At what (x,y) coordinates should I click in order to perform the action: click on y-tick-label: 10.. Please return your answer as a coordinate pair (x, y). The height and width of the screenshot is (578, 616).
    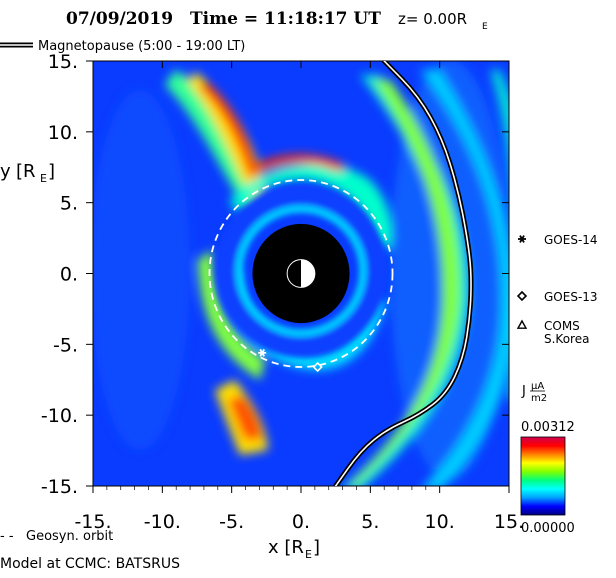
    Looking at the image, I should click on (63, 133).